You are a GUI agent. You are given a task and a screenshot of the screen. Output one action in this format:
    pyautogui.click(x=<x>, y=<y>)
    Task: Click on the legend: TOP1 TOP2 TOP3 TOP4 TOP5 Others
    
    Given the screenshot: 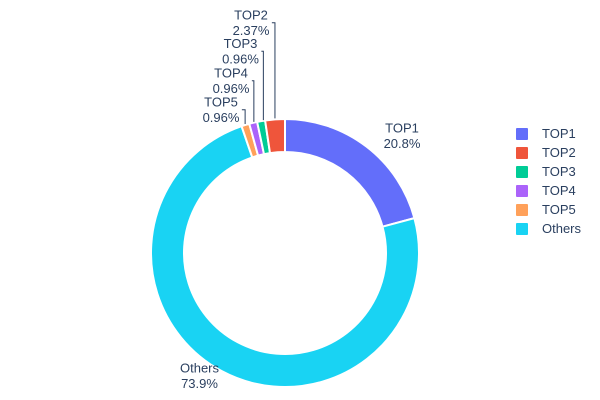 What is the action you would take?
    pyautogui.click(x=548, y=181)
    